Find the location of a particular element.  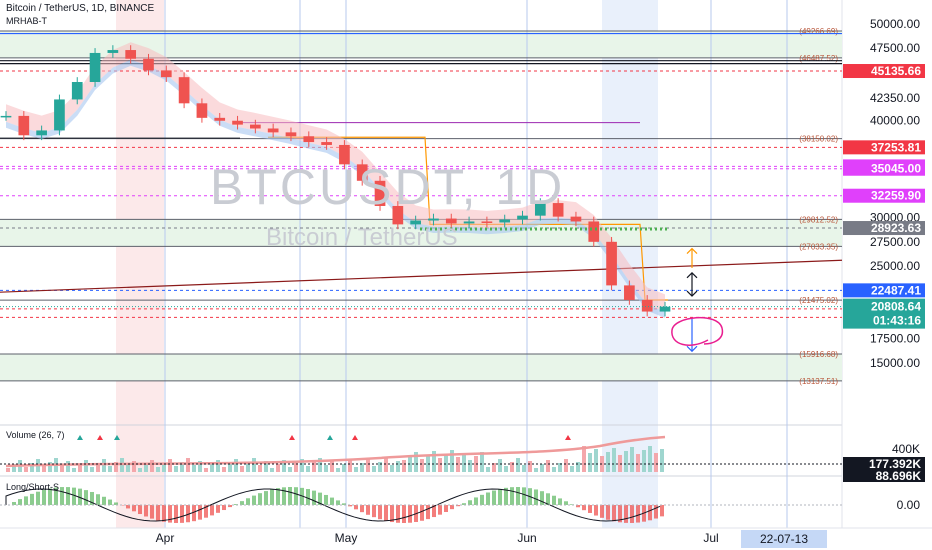

longshort-title: Long/Short-S is located at coordinates (33, 487).